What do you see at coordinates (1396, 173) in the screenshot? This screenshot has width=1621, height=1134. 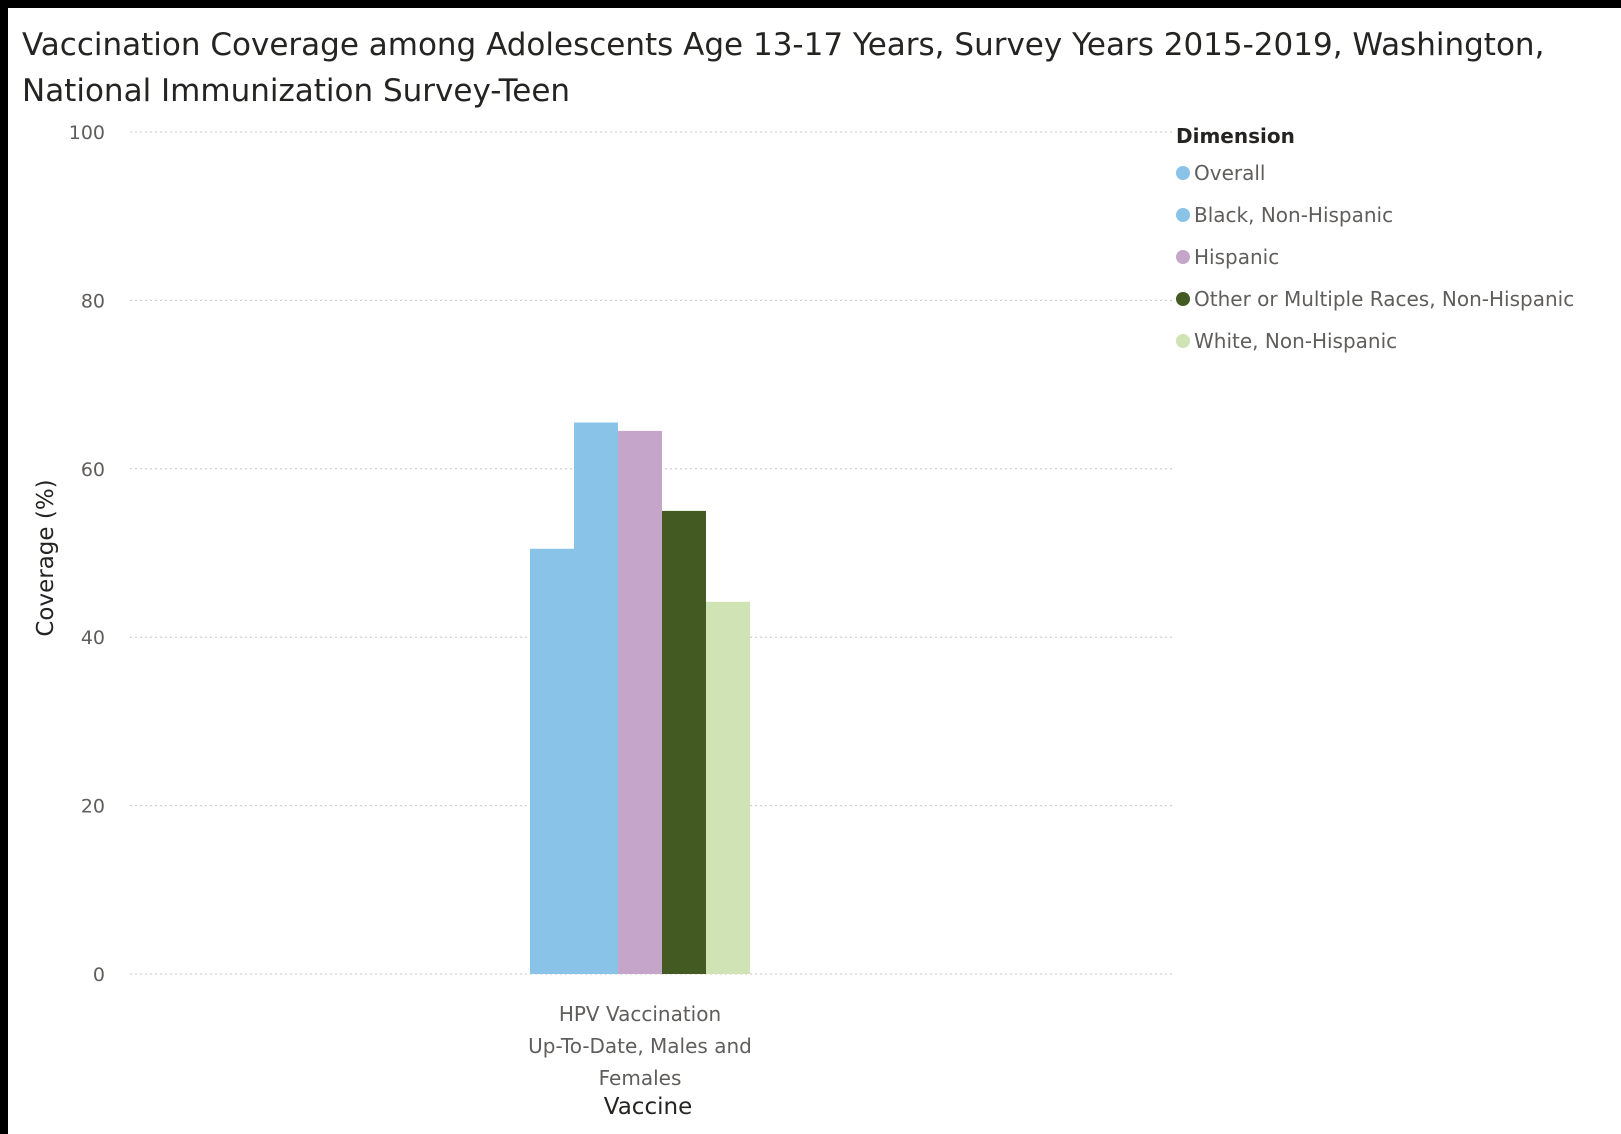 I see `legend-item: Overall` at bounding box center [1396, 173].